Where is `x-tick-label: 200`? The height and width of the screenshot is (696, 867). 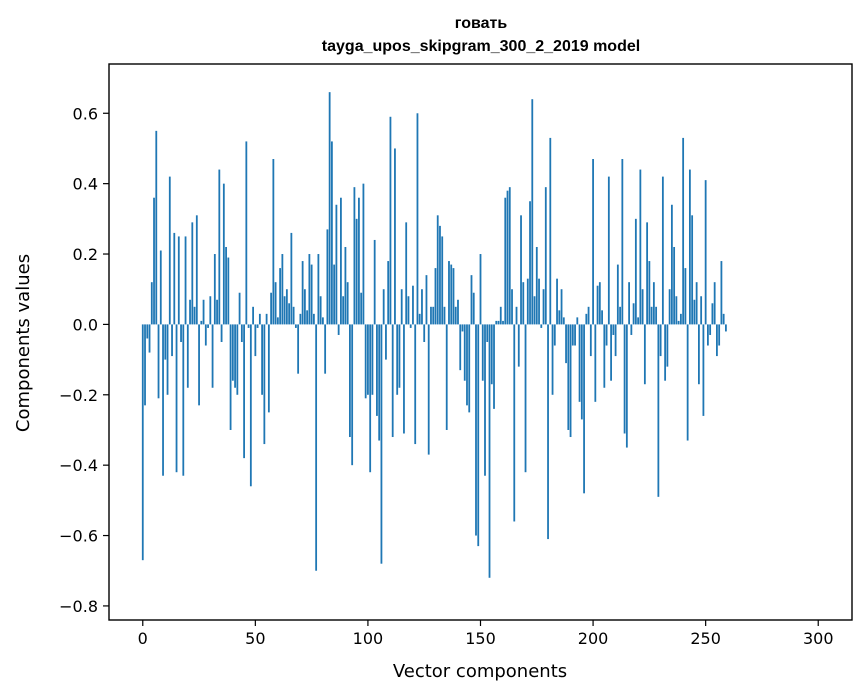 x-tick-label: 200 is located at coordinates (593, 638).